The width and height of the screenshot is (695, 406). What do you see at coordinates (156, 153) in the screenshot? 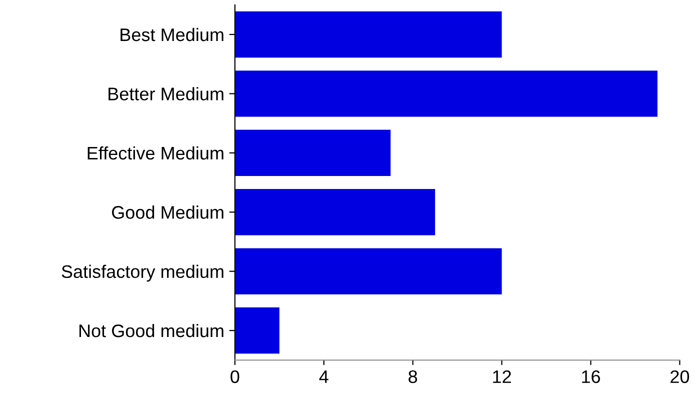
I see `y-tick-label: Effective Medium` at bounding box center [156, 153].